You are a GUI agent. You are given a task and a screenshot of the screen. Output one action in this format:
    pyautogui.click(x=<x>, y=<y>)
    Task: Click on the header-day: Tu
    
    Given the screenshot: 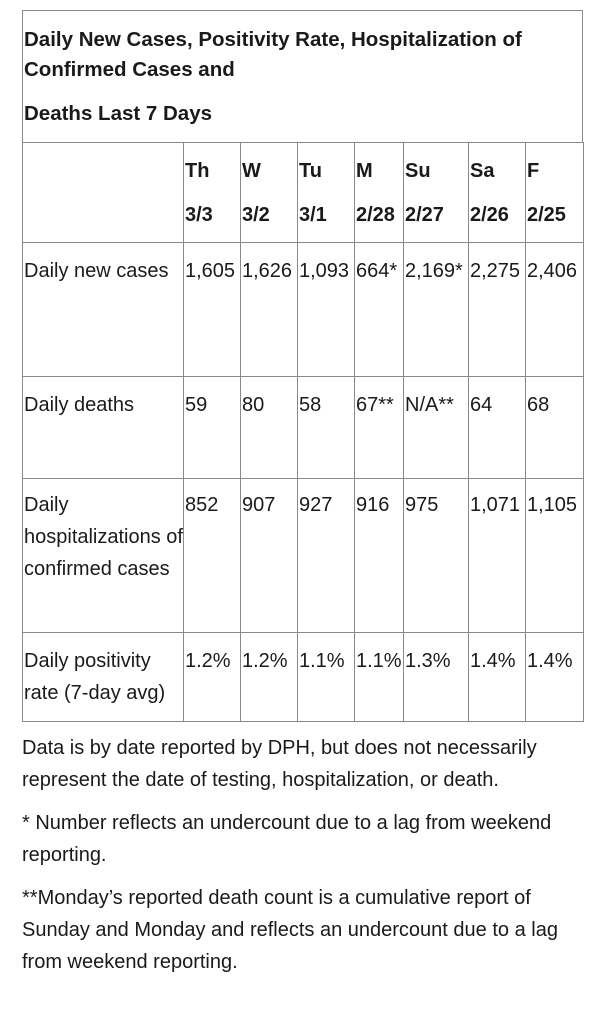 What is the action you would take?
    pyautogui.click(x=310, y=171)
    